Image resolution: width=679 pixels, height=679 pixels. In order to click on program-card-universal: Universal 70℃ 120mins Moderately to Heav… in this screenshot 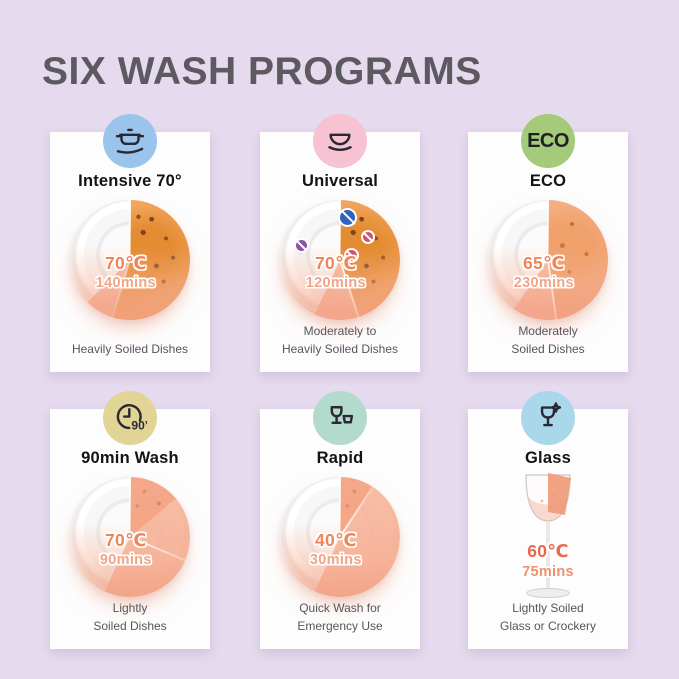, I will do `click(340, 243)`.